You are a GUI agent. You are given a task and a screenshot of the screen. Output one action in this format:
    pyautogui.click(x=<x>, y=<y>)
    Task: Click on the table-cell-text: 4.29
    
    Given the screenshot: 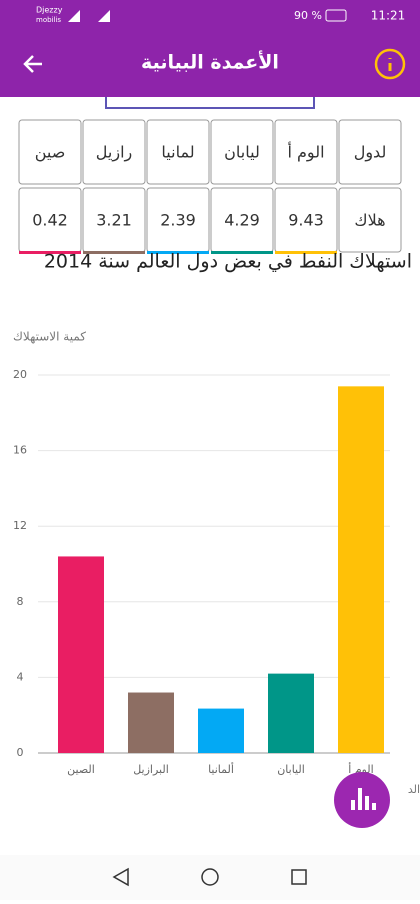 What is the action you would take?
    pyautogui.click(x=242, y=220)
    